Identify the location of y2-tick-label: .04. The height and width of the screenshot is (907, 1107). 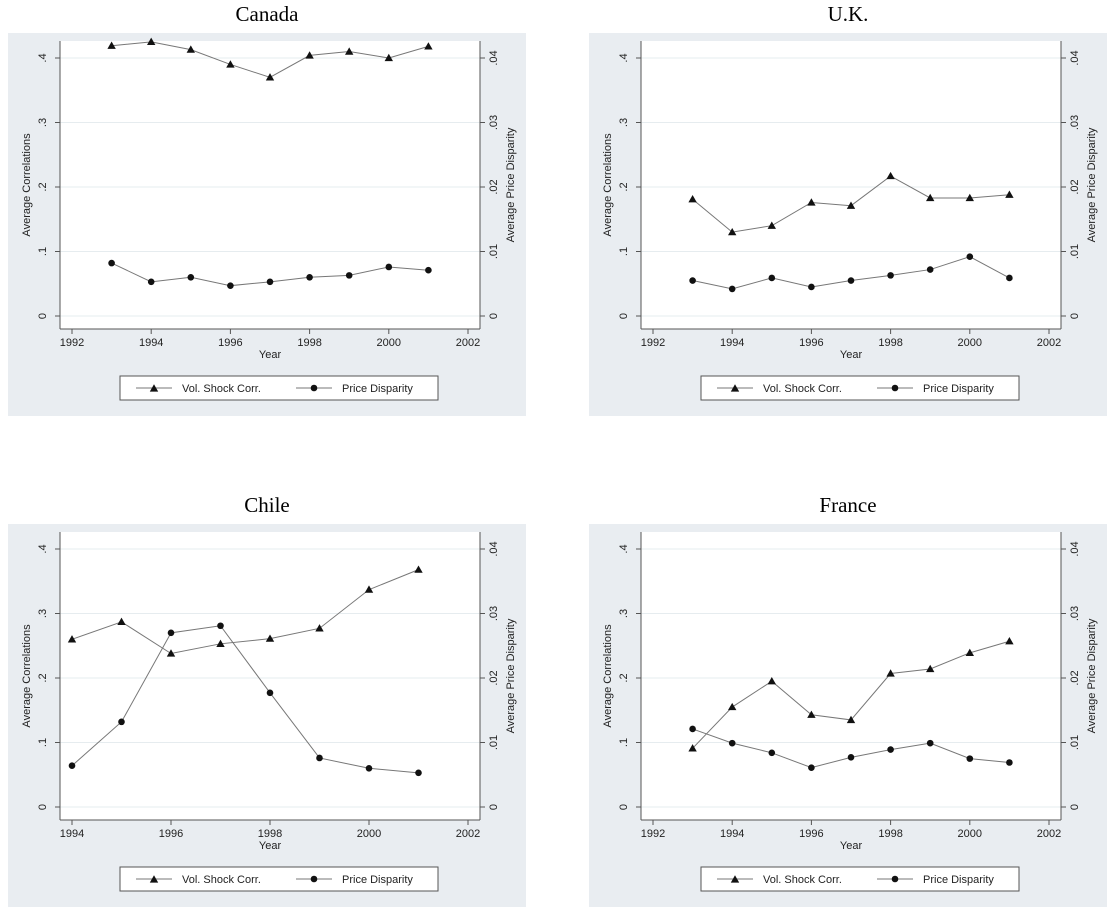
(1075, 548).